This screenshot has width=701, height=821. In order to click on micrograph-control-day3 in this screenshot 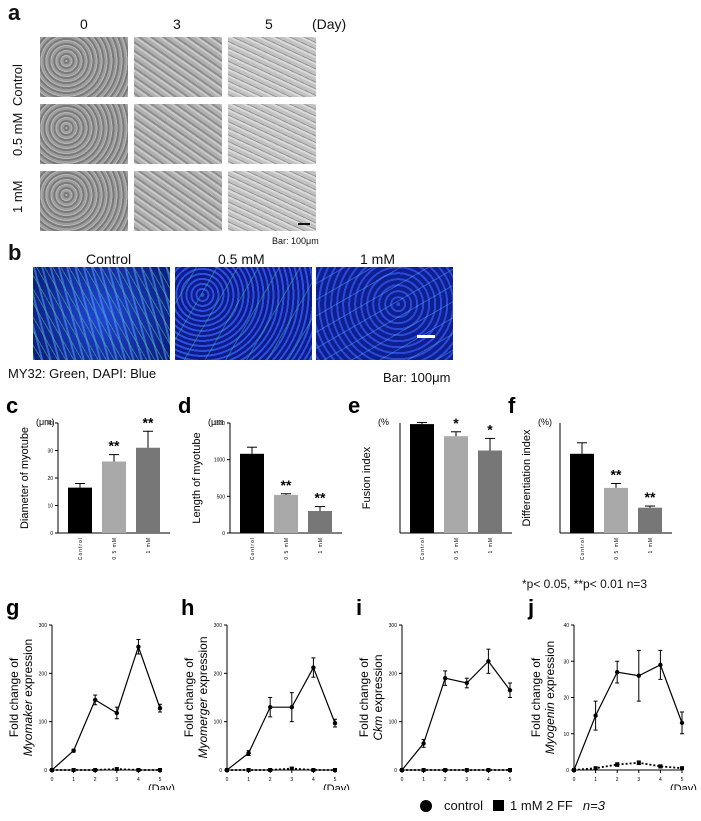, I will do `click(178, 67)`.